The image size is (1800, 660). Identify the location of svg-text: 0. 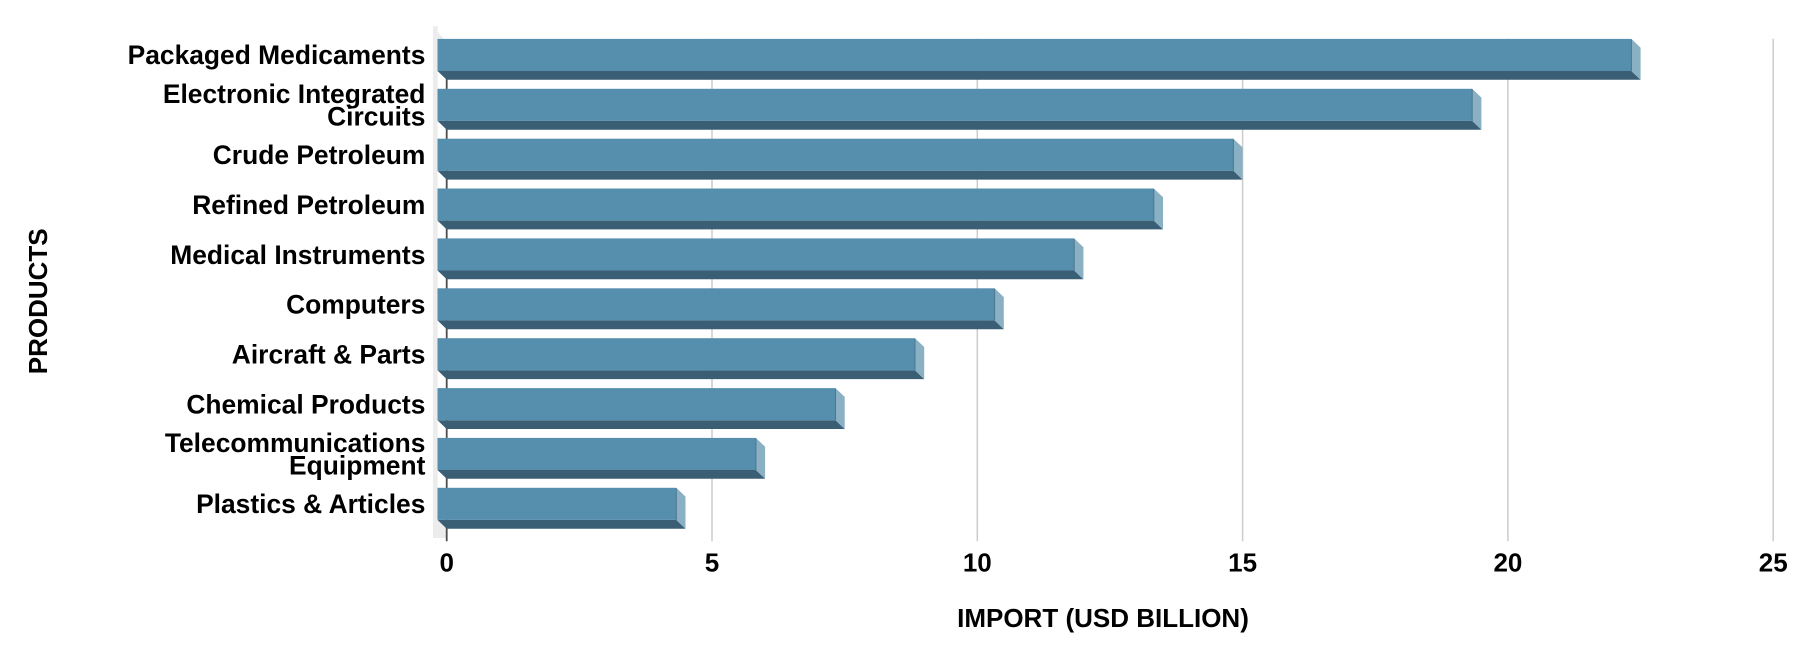
(446, 563).